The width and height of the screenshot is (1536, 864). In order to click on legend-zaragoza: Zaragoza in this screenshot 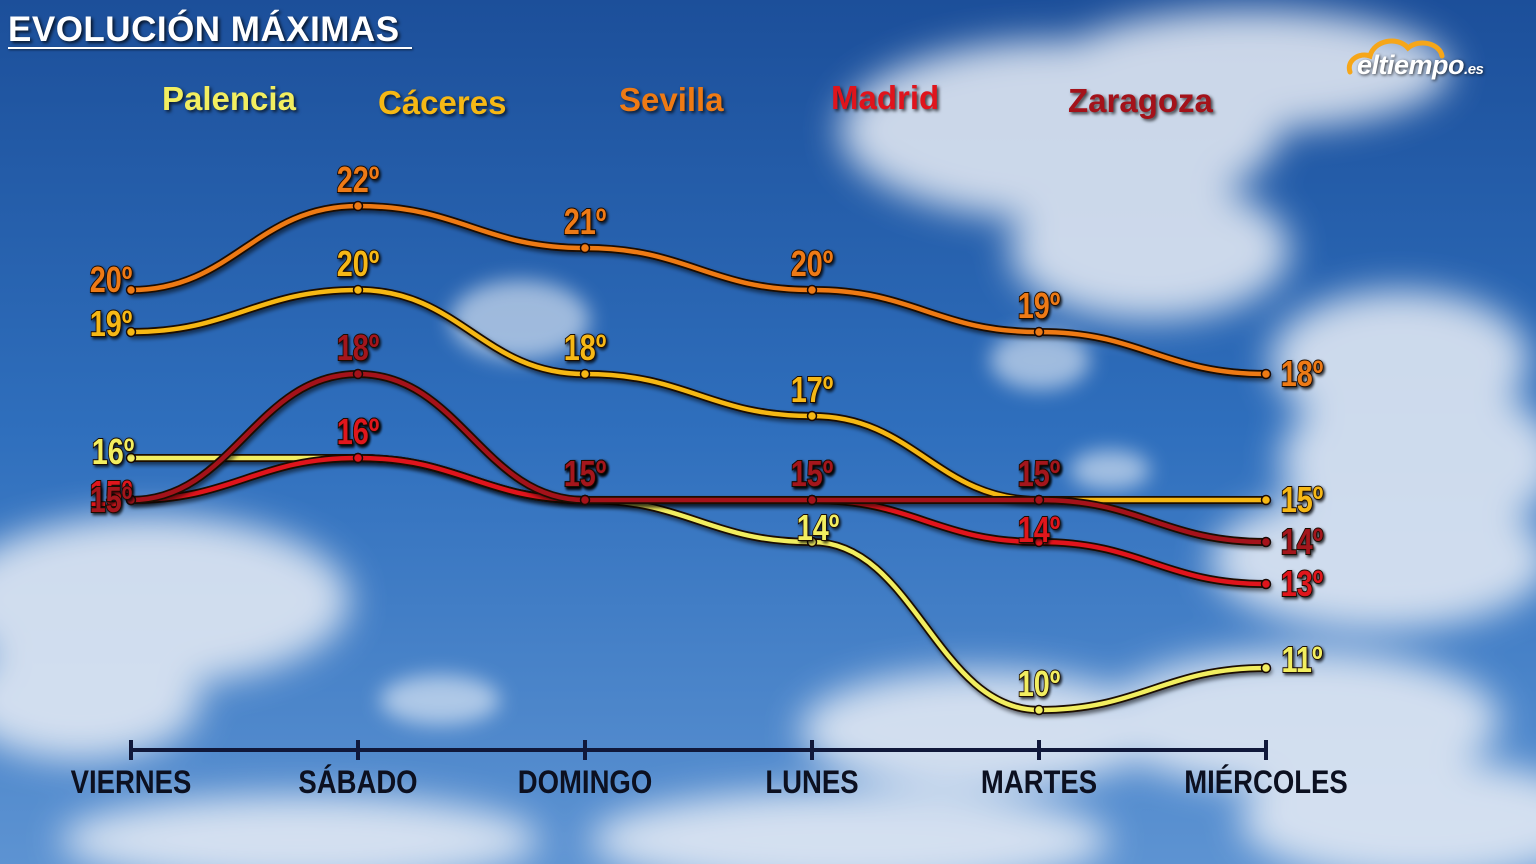, I will do `click(1140, 100)`.